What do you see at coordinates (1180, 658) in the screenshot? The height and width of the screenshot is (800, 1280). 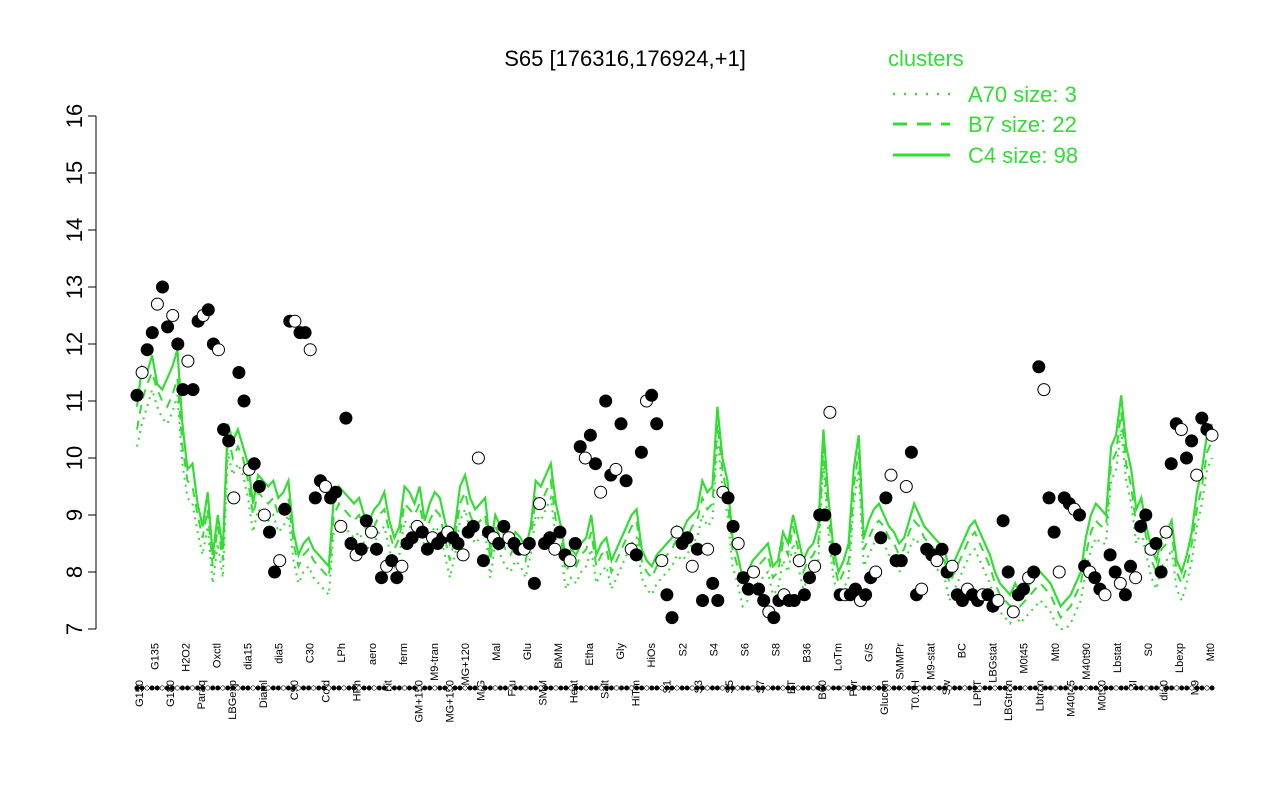 I see `x-category-label: Lbexp` at bounding box center [1180, 658].